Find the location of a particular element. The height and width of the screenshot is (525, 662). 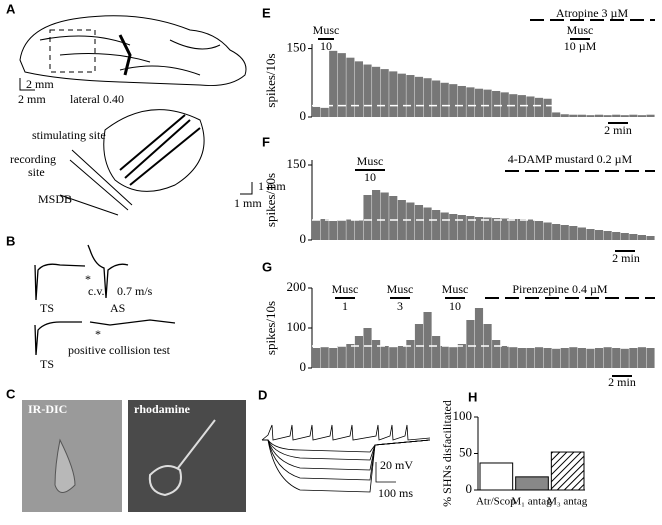

annotation: positive collision test is located at coordinates (119, 350).